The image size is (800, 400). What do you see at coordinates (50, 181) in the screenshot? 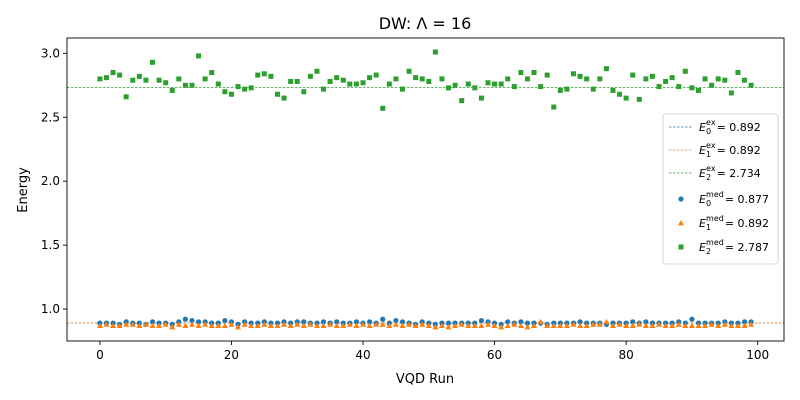
I see `y-tick-label: 2.0` at bounding box center [50, 181].